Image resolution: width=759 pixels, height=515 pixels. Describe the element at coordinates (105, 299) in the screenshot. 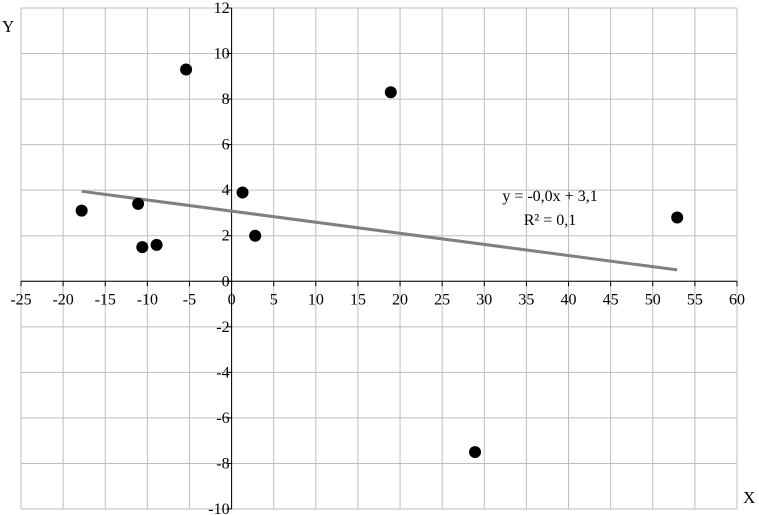

I see `x-tick-label: -15` at that location.